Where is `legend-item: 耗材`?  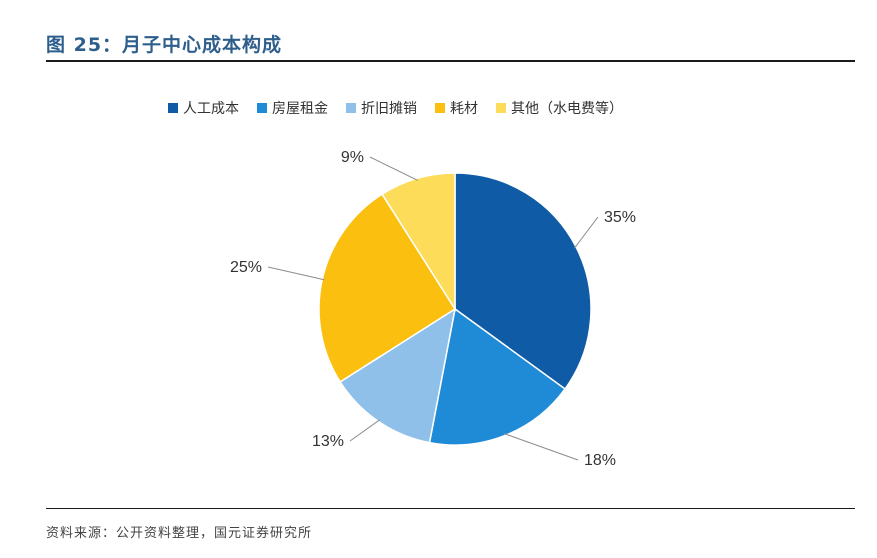
legend-item: 耗材 is located at coordinates (456, 108).